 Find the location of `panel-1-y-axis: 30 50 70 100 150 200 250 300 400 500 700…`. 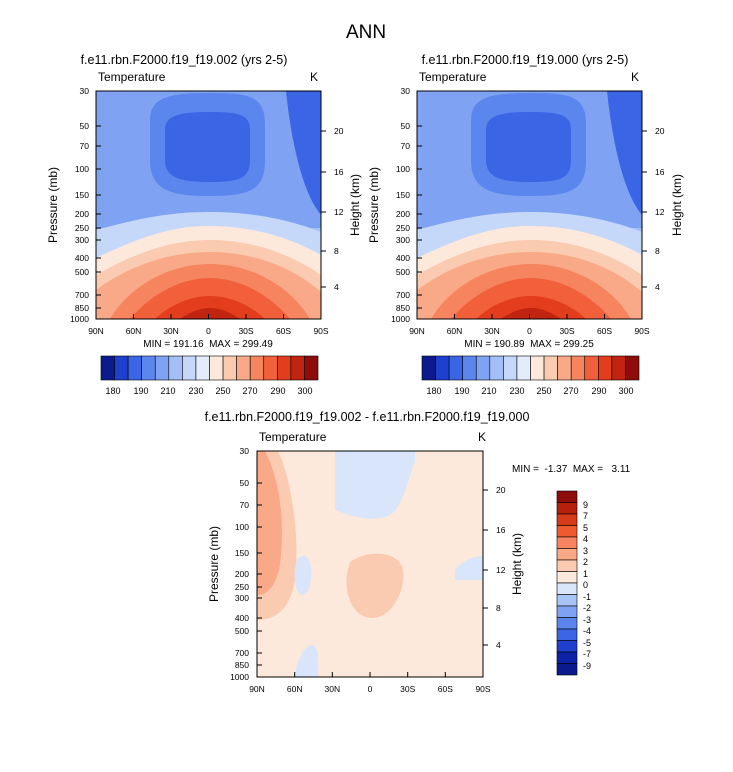

panel-1-y-axis: 30 50 70 100 150 200 250 300 400 500 700… is located at coordinates (73, 205).